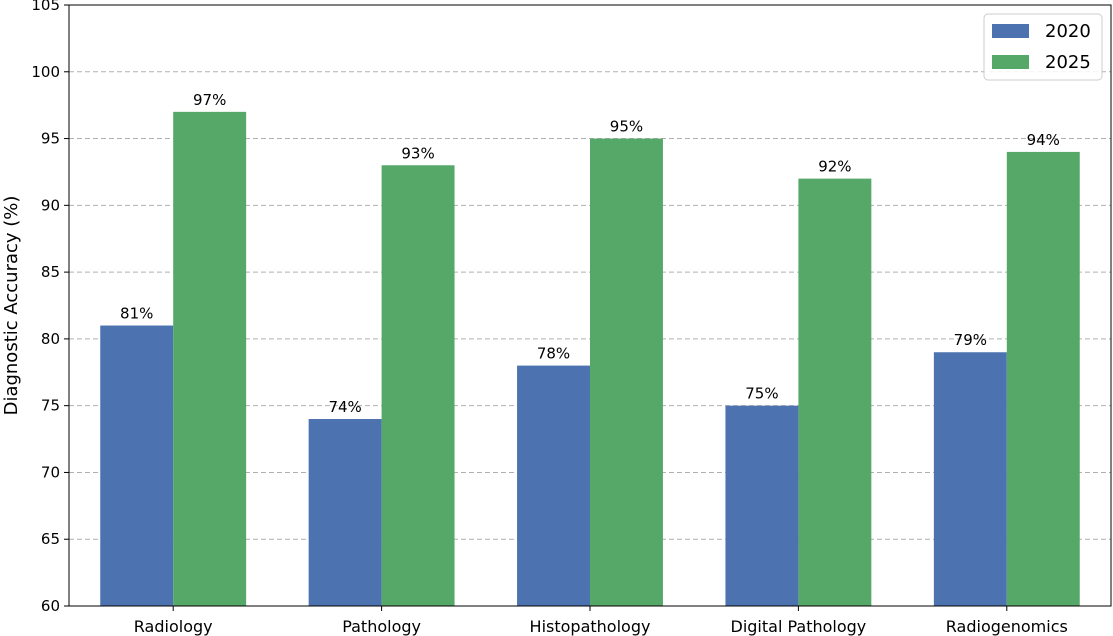 Image resolution: width=1113 pixels, height=636 pixels. Describe the element at coordinates (50, 272) in the screenshot. I see `y-tick-label: 85` at that location.